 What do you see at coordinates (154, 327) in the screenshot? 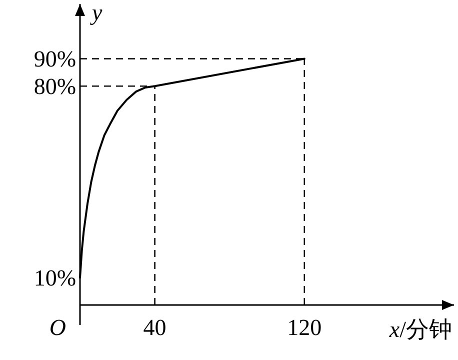
I see `x-tick-label: 40` at bounding box center [154, 327].